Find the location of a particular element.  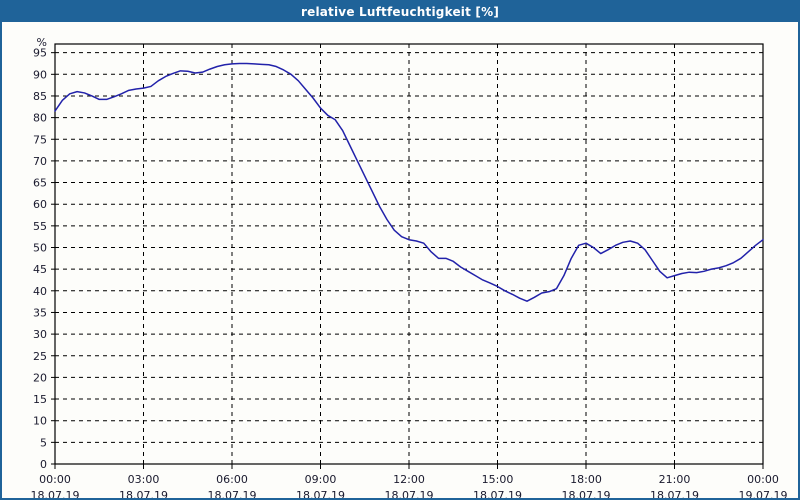

y-axis-labels: 0 5 10 15 20 25 30 35 40 45 50 55 60 65 70 75 80 85 90 95 is located at coordinates (40, 259).